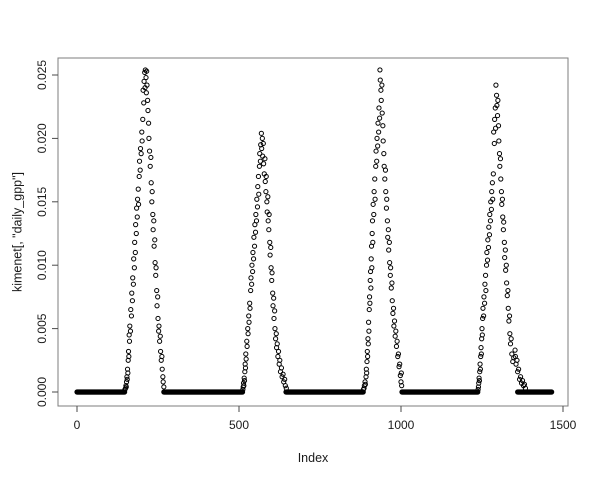  I want to click on y-axis-label: kimenet[, "daily_gpp"], so click(17, 232).